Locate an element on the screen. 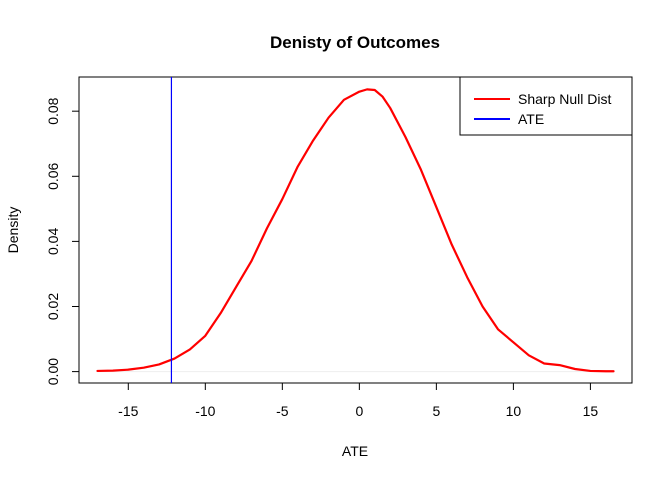  x-tick-label: 5 is located at coordinates (436, 411).